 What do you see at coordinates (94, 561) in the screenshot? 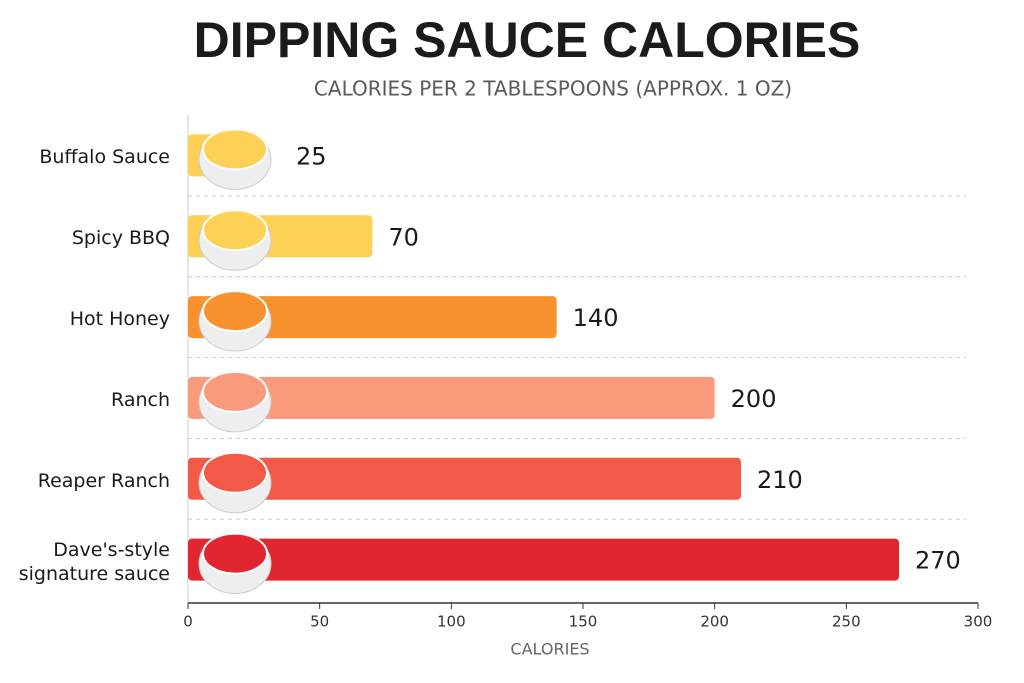
I see `category-label: Dave's-style signature sauce` at bounding box center [94, 561].